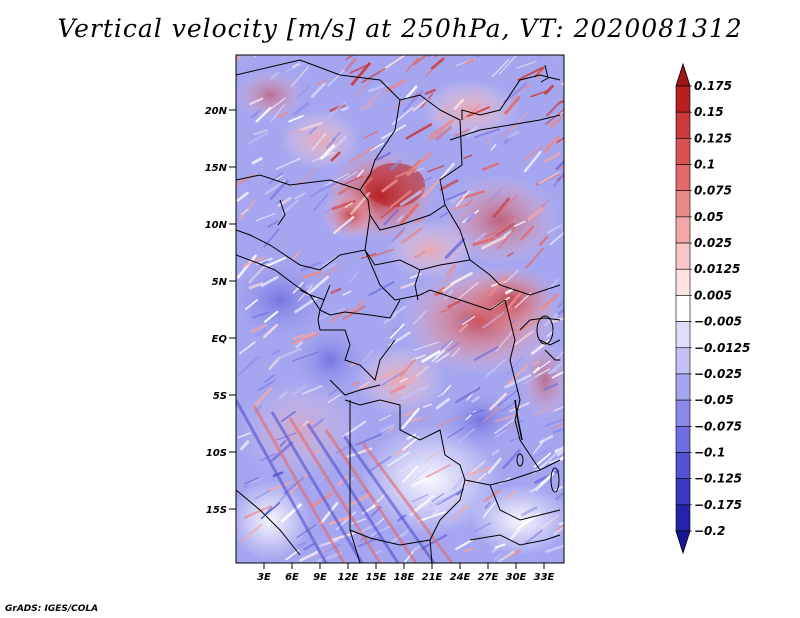 Image resolution: width=800 pixels, height=618 pixels. Describe the element at coordinates (718, 322) in the screenshot. I see `colorbar-label: −0.005` at that location.